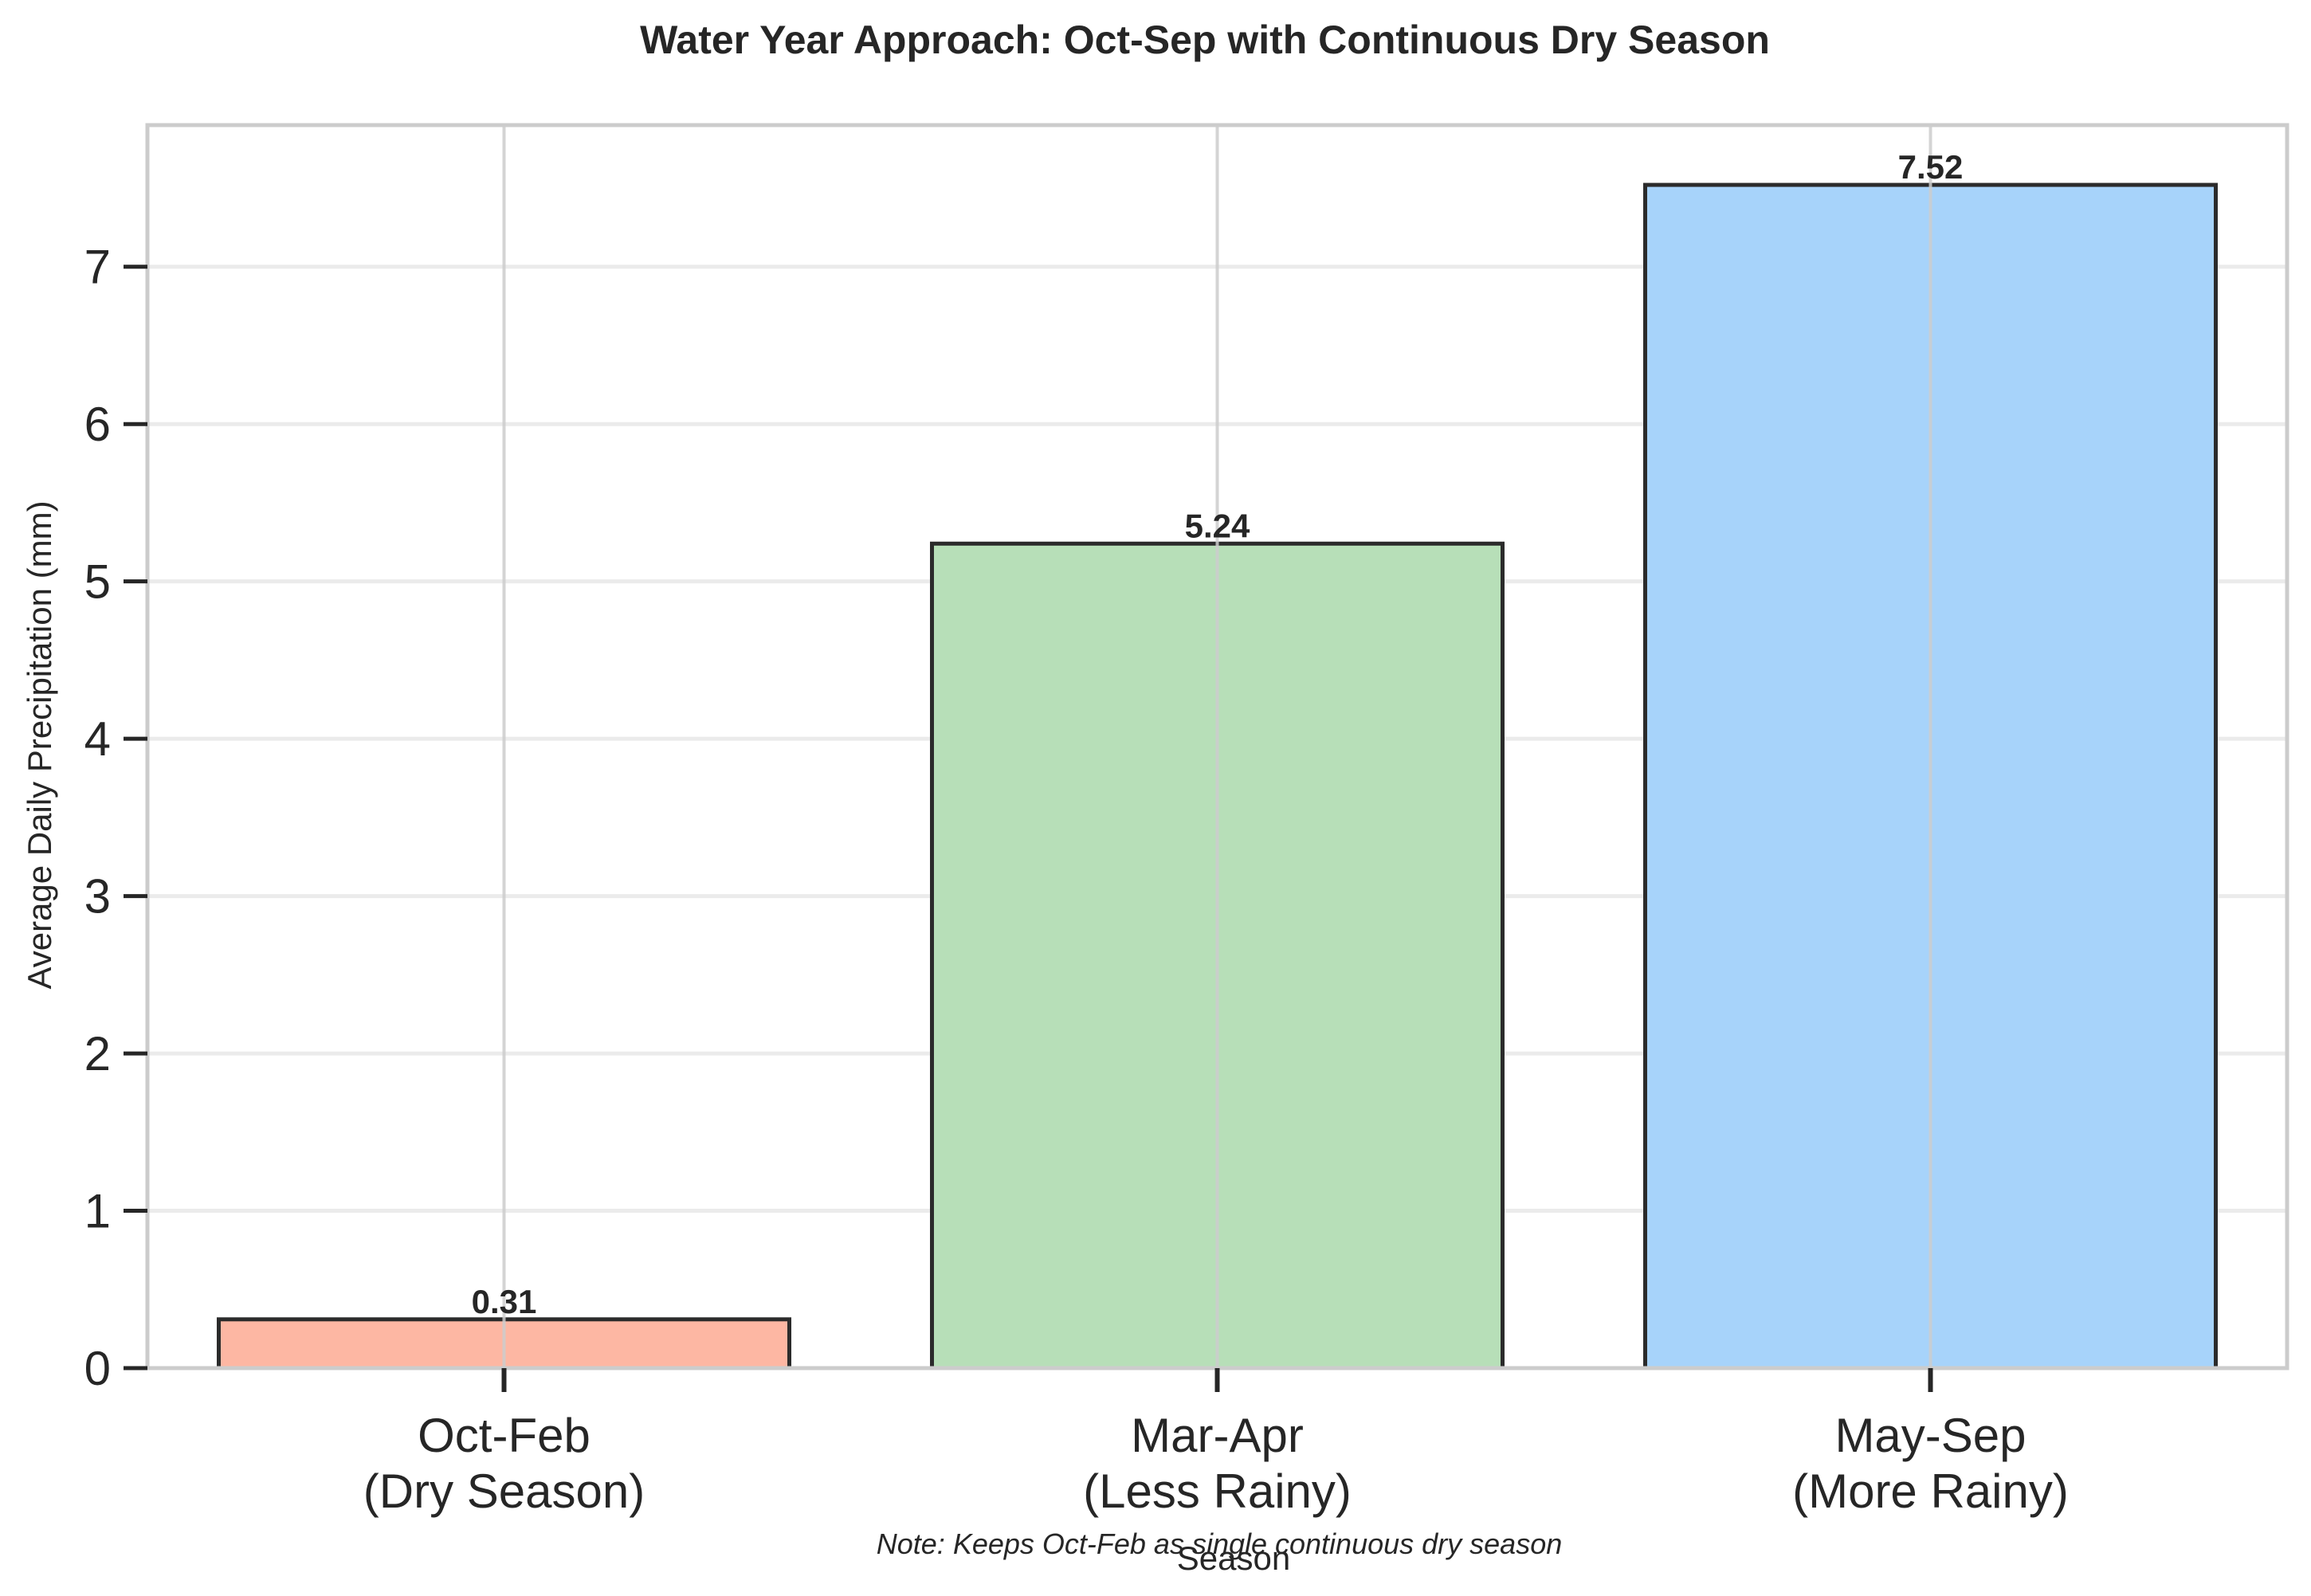 The width and height of the screenshot is (2311, 1596). What do you see at coordinates (97, 582) in the screenshot?
I see `y-tick-label: 5` at bounding box center [97, 582].